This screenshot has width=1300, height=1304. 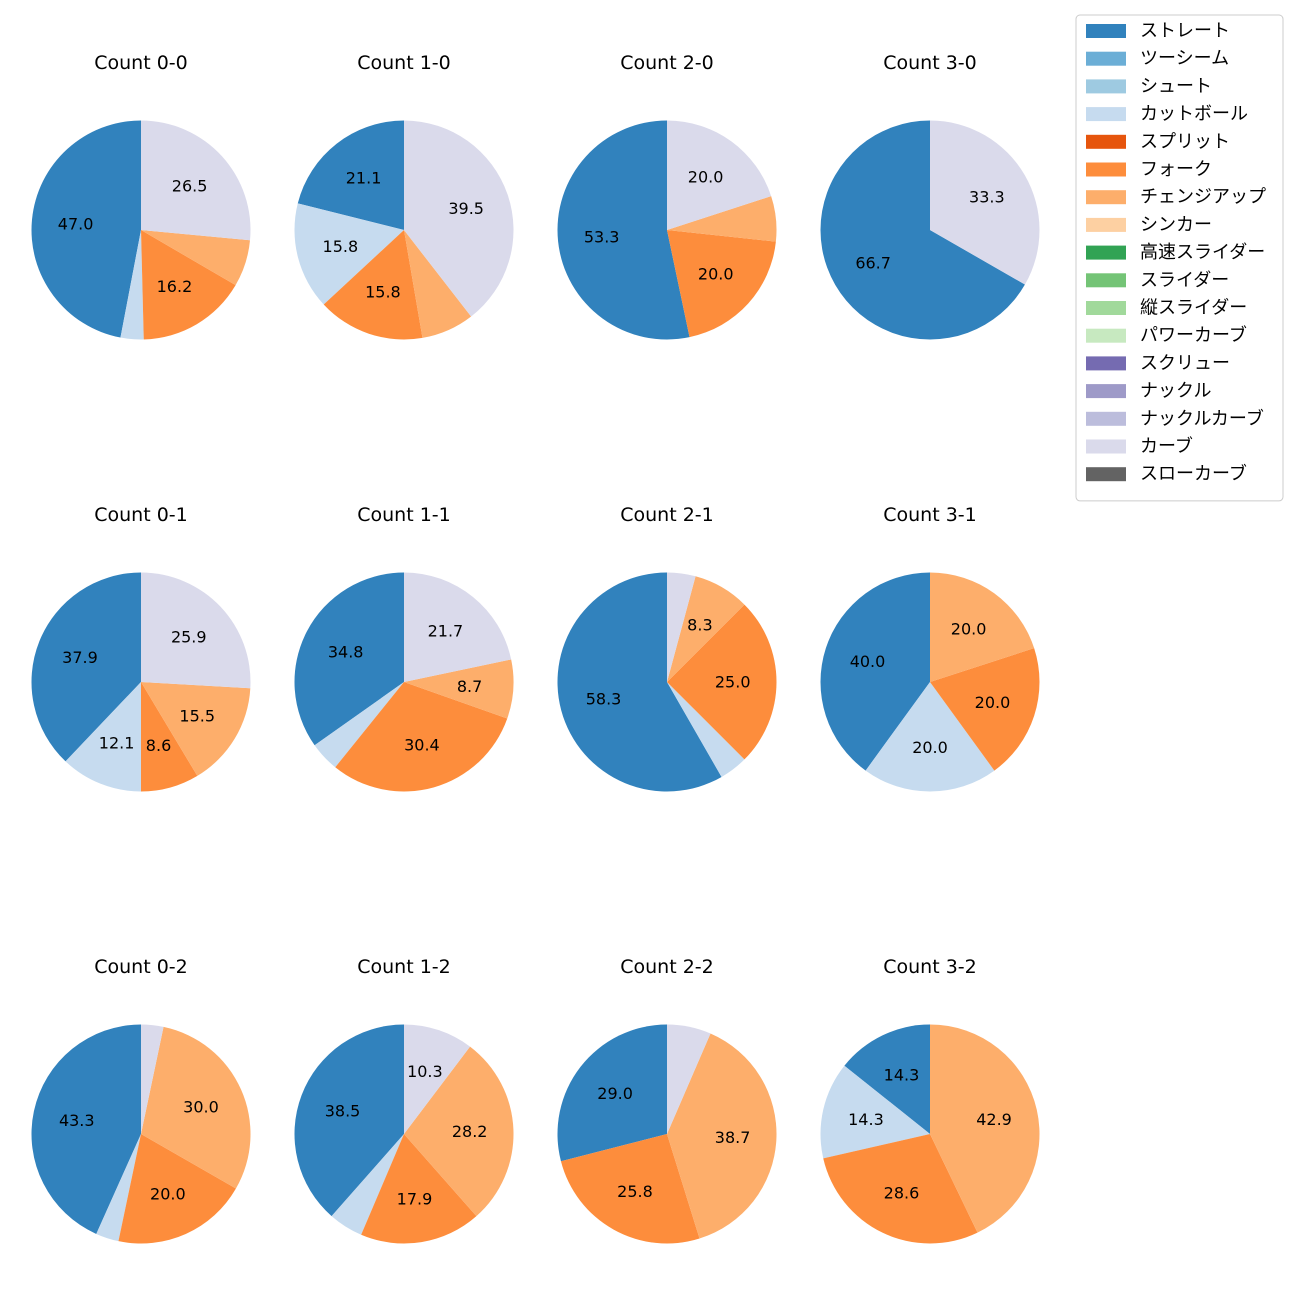 What do you see at coordinates (1184, 280) in the screenshot?
I see `legend-label: スライダー` at bounding box center [1184, 280].